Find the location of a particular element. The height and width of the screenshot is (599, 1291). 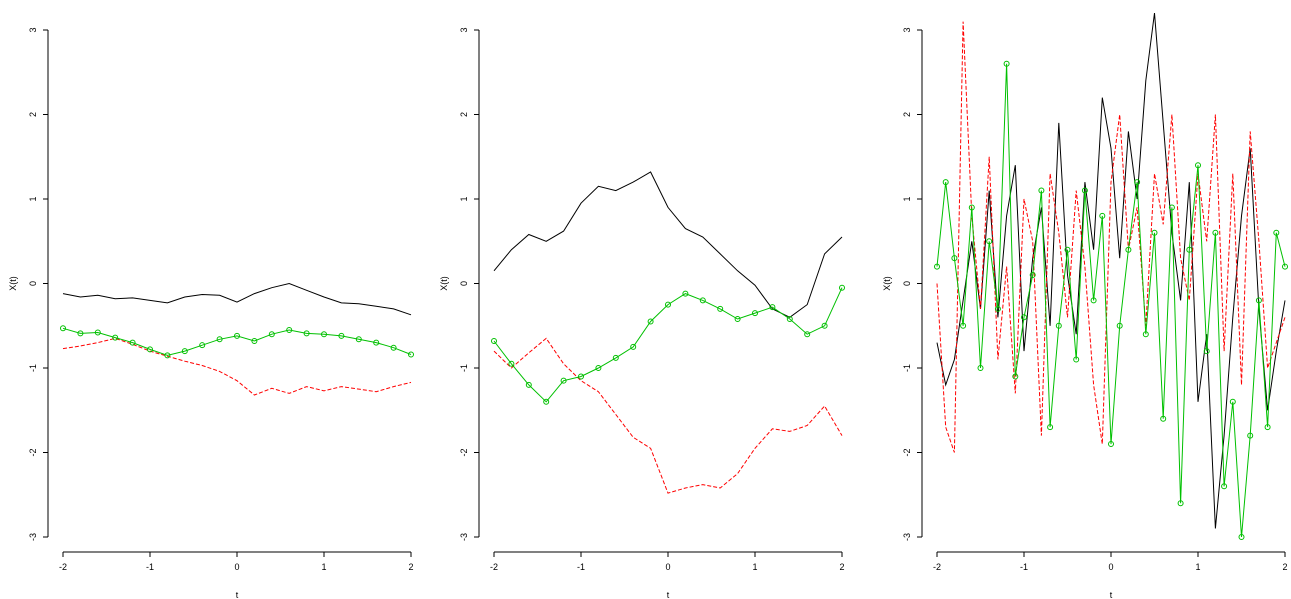

y-tick-label: 2 is located at coordinates (464, 114).